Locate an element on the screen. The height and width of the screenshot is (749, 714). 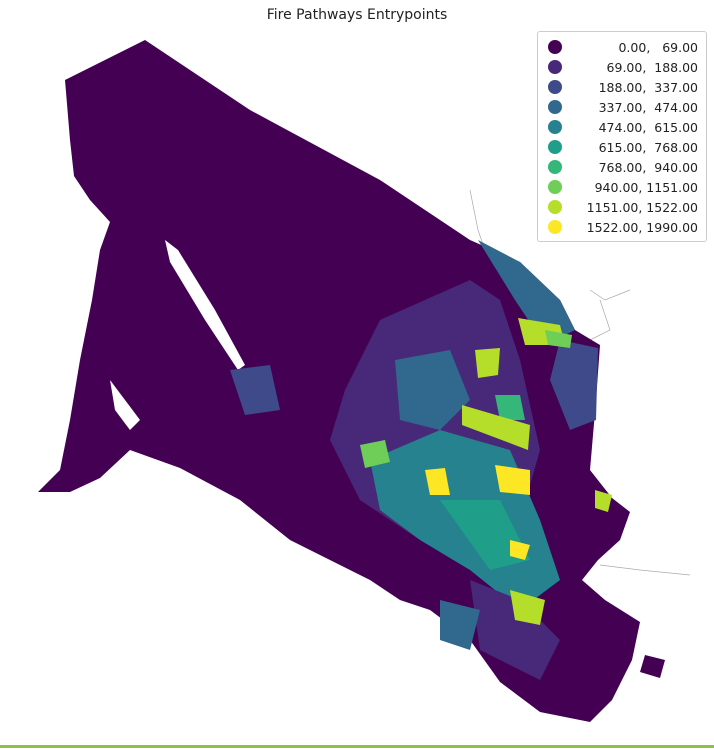
legend-label: 474.00, 615.00 is located at coordinates (648, 127).